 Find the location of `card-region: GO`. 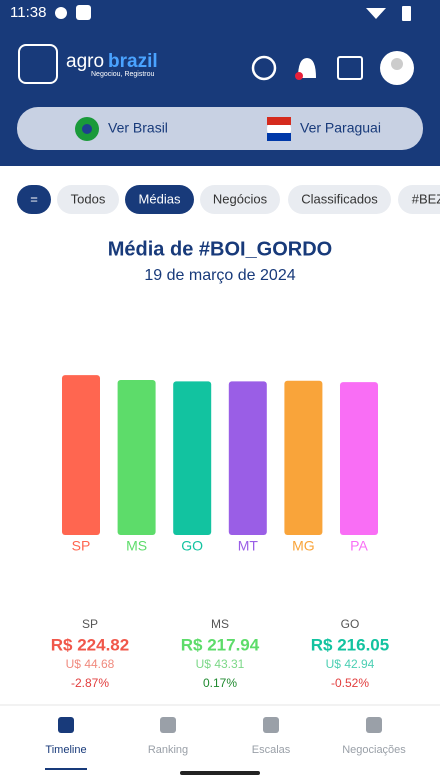

card-region: GO is located at coordinates (350, 624).